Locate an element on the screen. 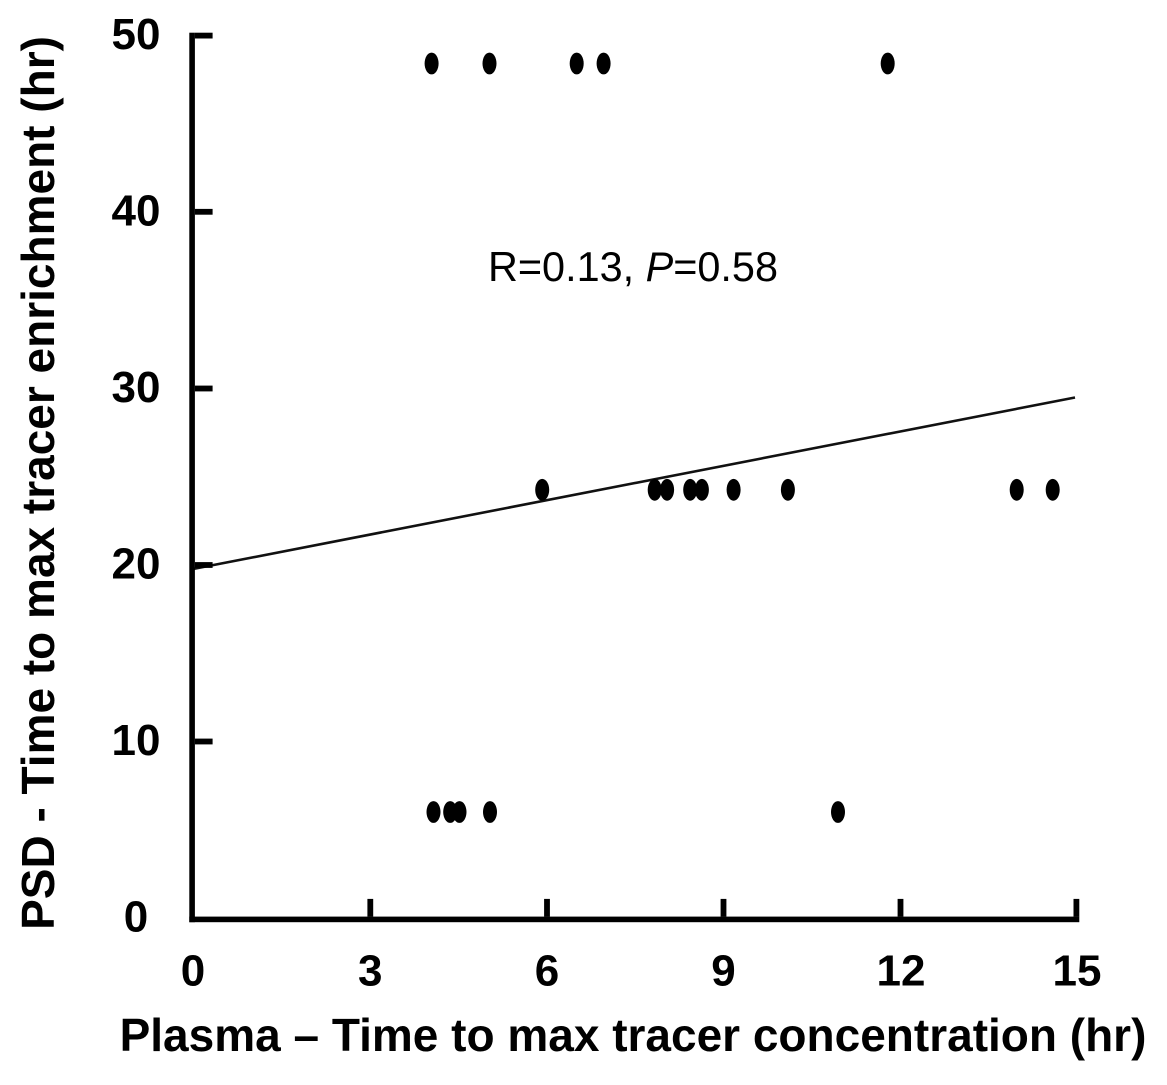 The width and height of the screenshot is (1167, 1085). svg-text: 50 is located at coordinates (136, 34).